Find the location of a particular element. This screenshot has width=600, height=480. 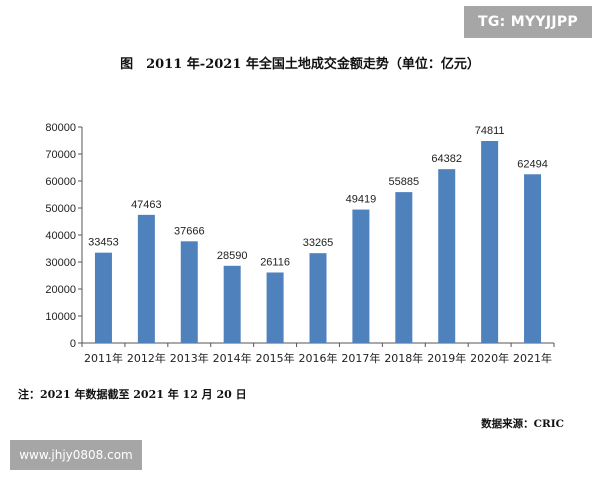

data-label: 26116 is located at coordinates (275, 262).